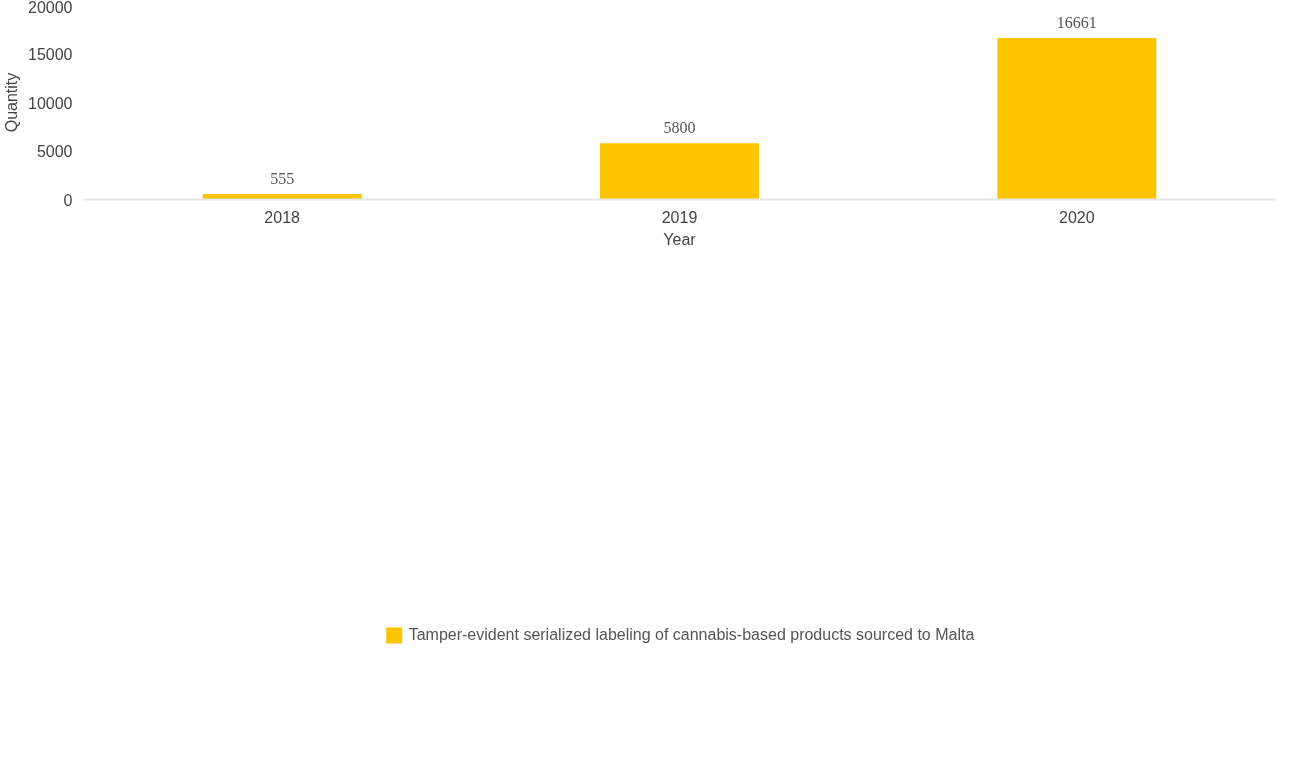 Image resolution: width=1293 pixels, height=782 pixels. I want to click on data-label: 5800, so click(679, 128).